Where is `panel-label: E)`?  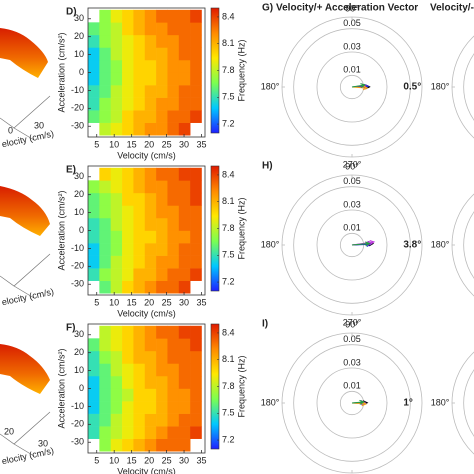
panel-label: E) is located at coordinates (71, 170).